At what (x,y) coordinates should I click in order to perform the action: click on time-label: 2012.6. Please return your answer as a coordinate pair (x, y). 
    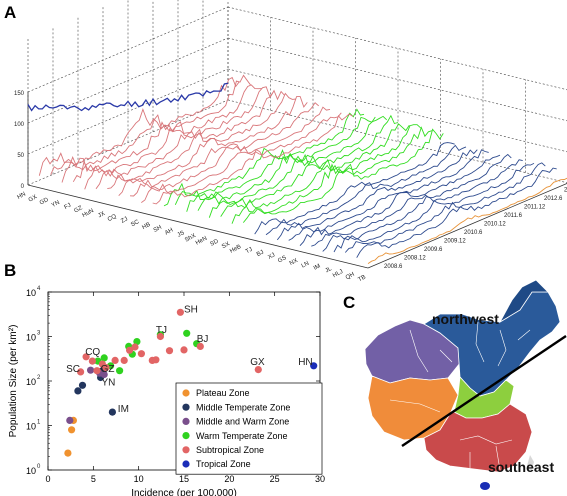
    Looking at the image, I should click on (553, 199).